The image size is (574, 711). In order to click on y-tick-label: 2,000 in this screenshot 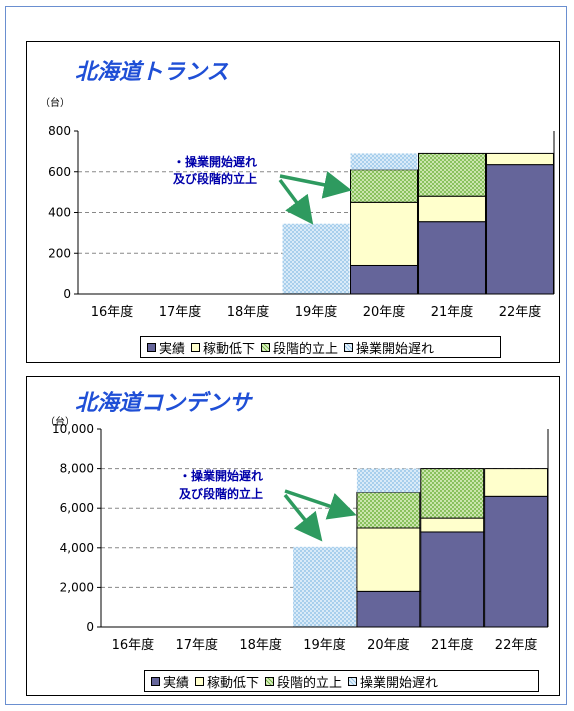, I will do `click(77, 587)`.